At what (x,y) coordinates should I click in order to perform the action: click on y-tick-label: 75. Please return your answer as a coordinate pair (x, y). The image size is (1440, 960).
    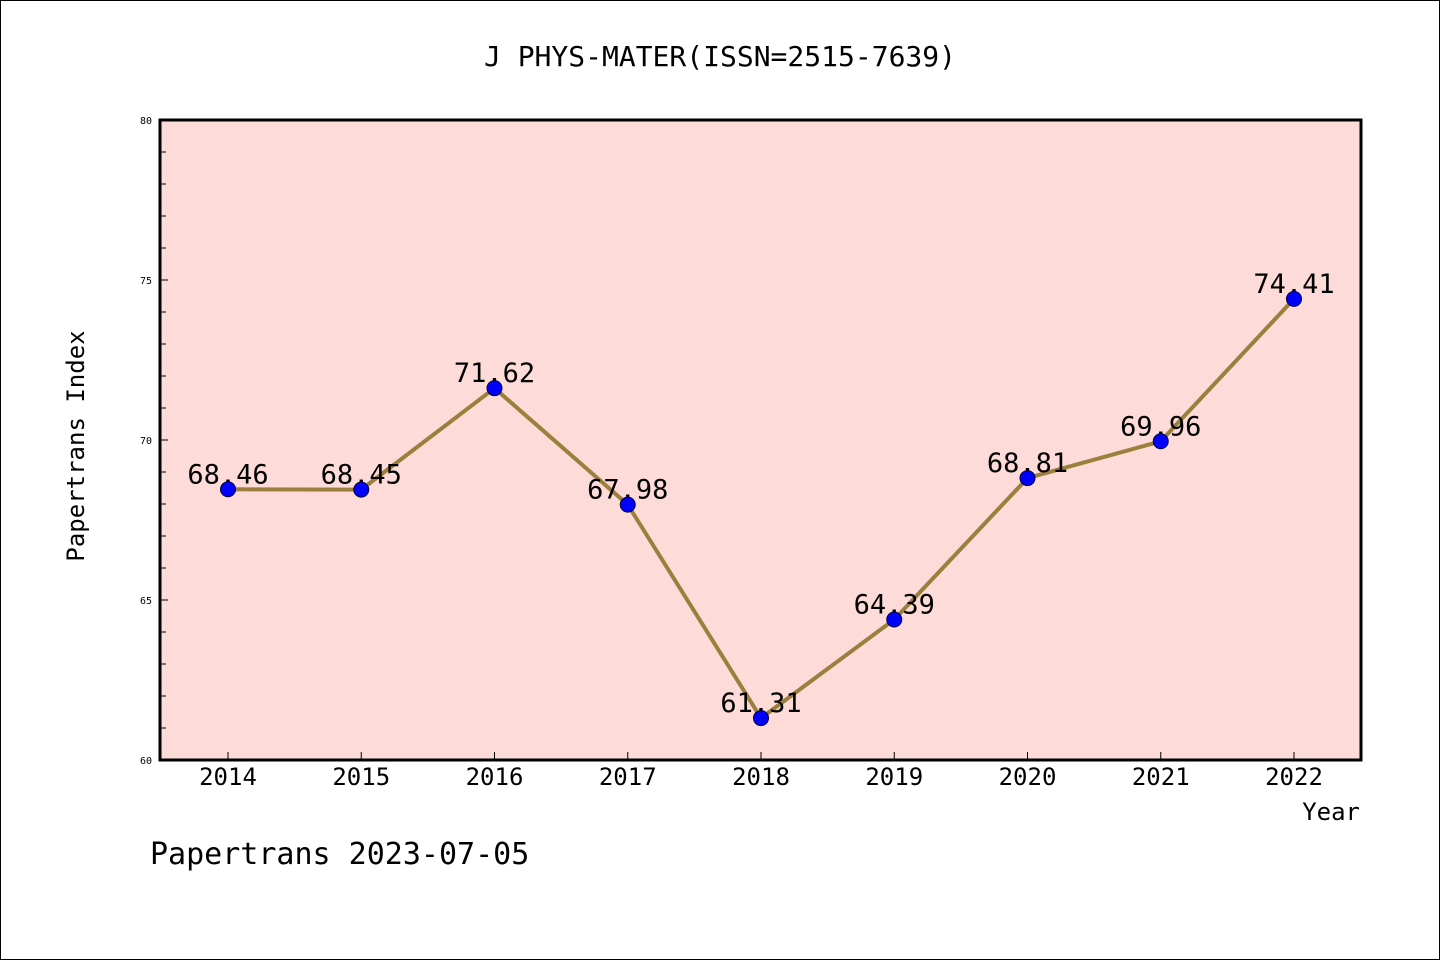
    Looking at the image, I should click on (146, 281).